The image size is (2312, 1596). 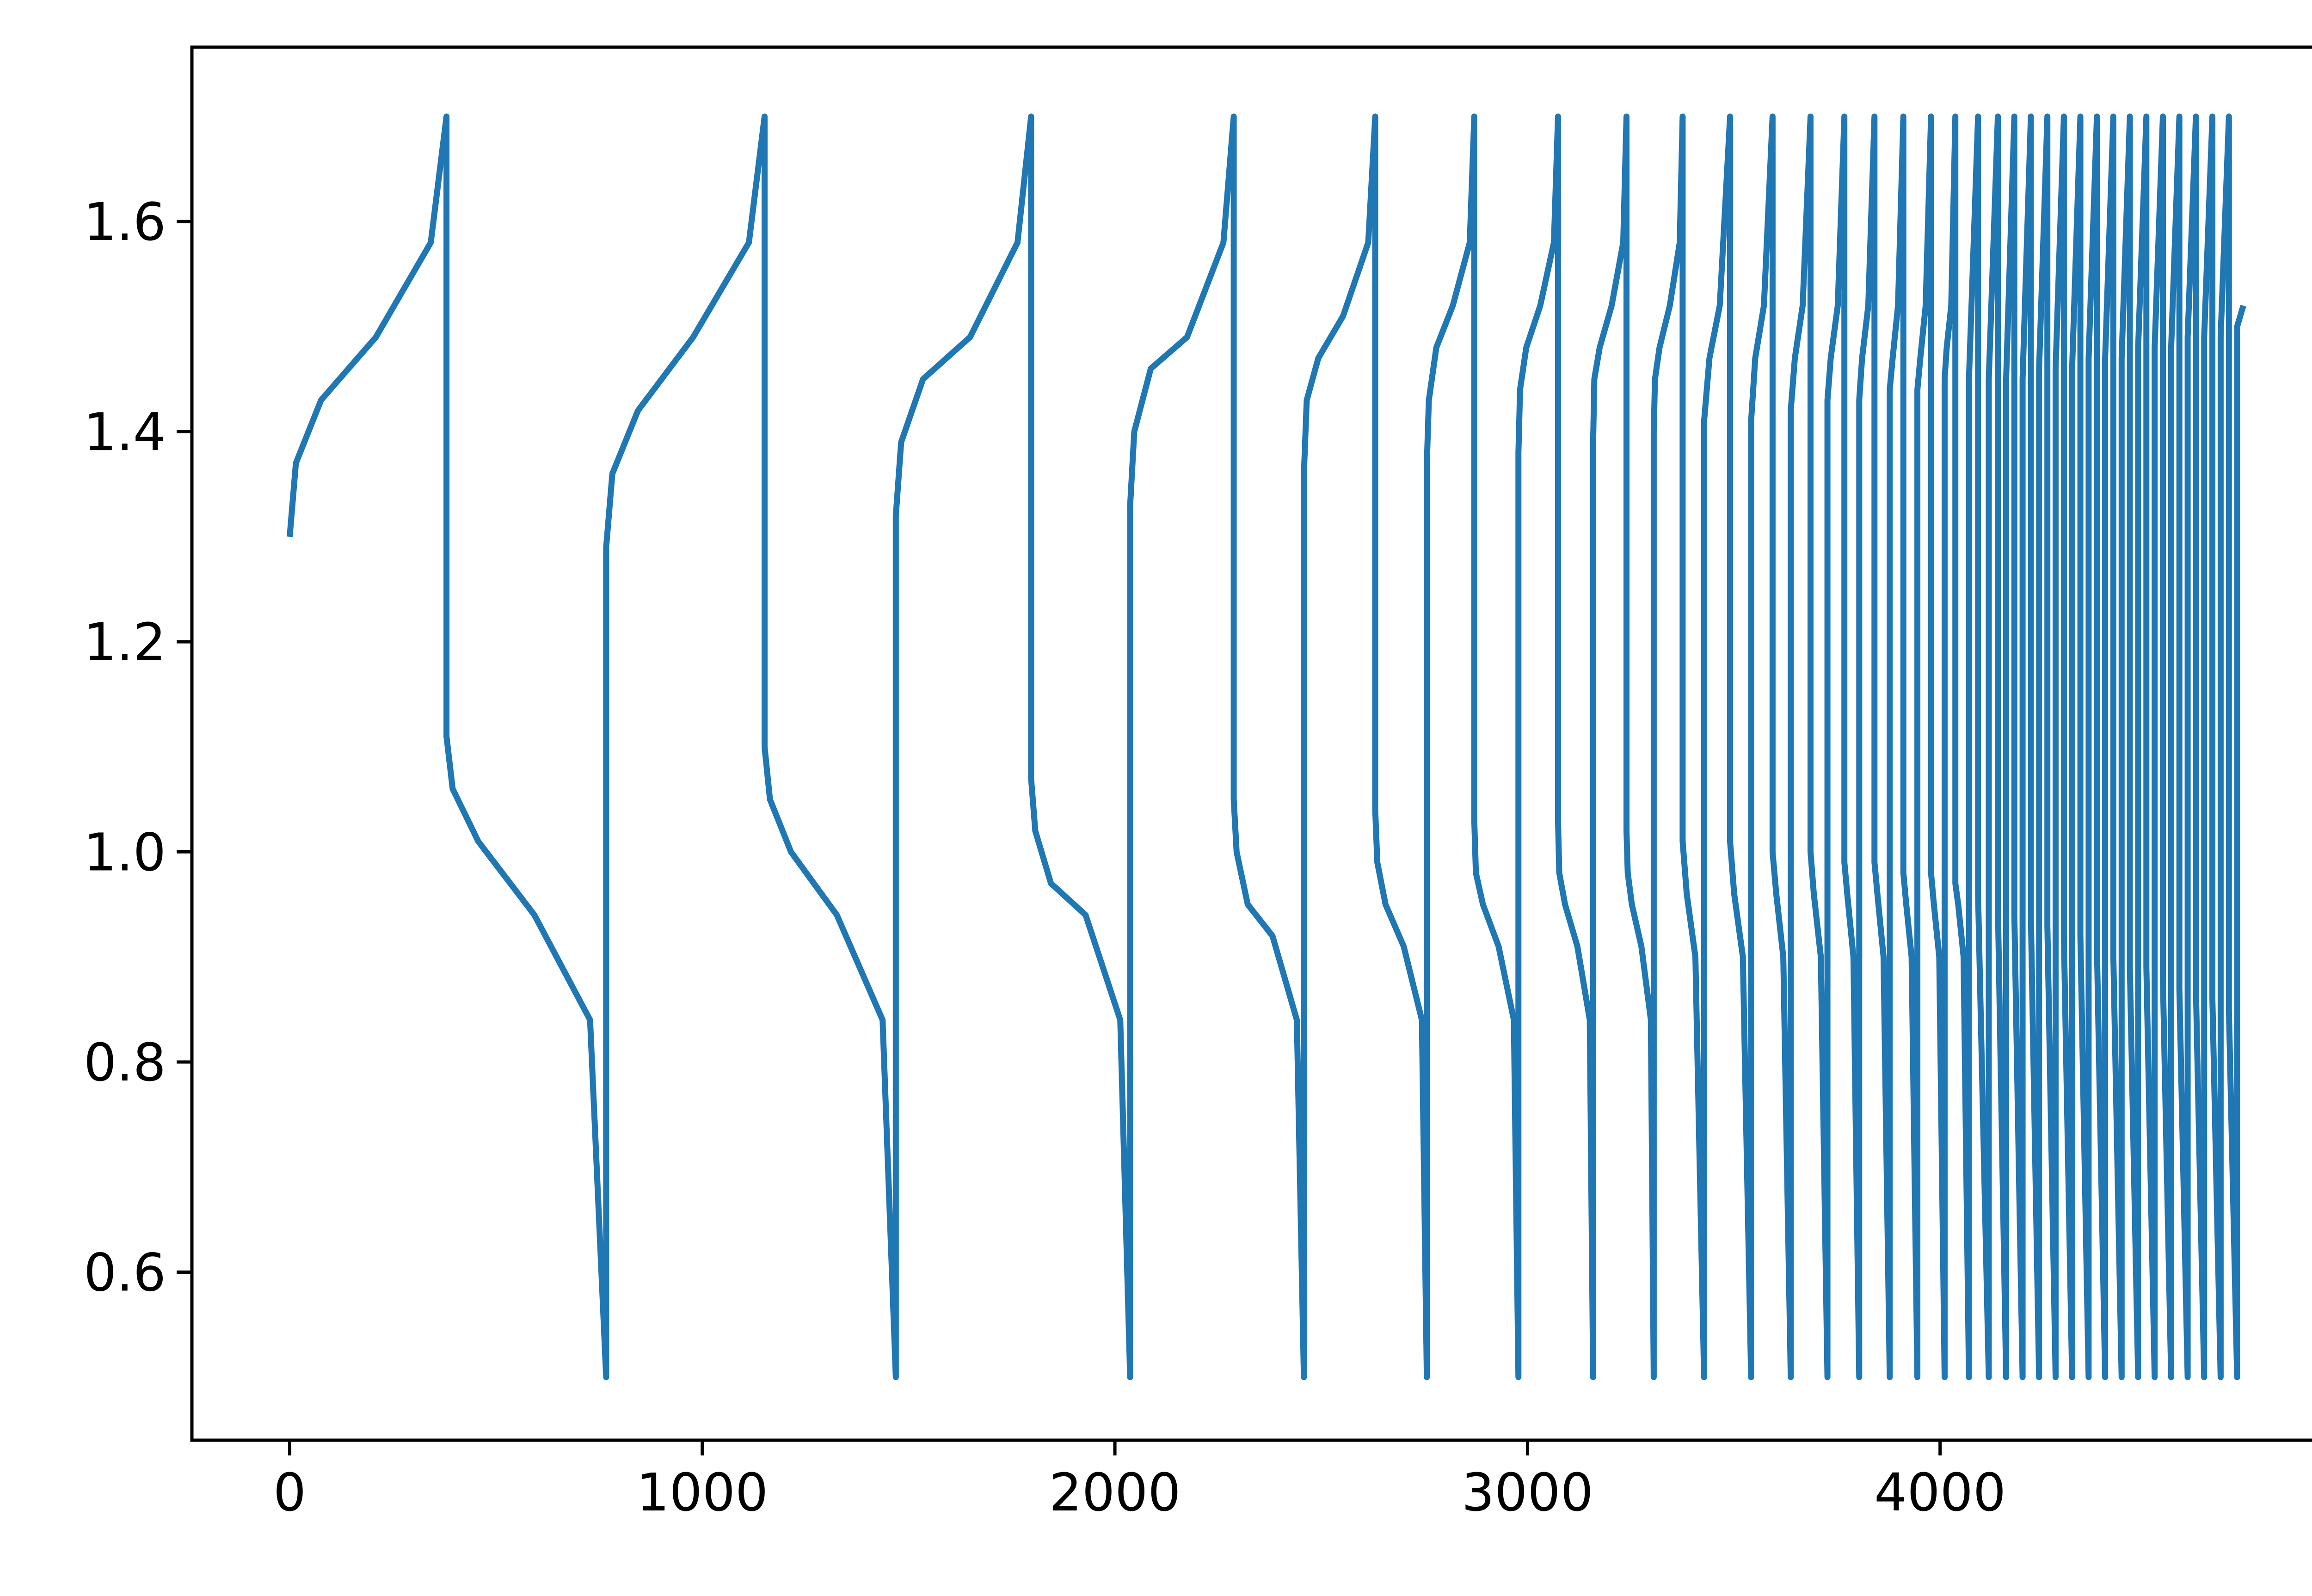 What do you see at coordinates (702, 1493) in the screenshot?
I see `x-tick-label: 1000` at bounding box center [702, 1493].